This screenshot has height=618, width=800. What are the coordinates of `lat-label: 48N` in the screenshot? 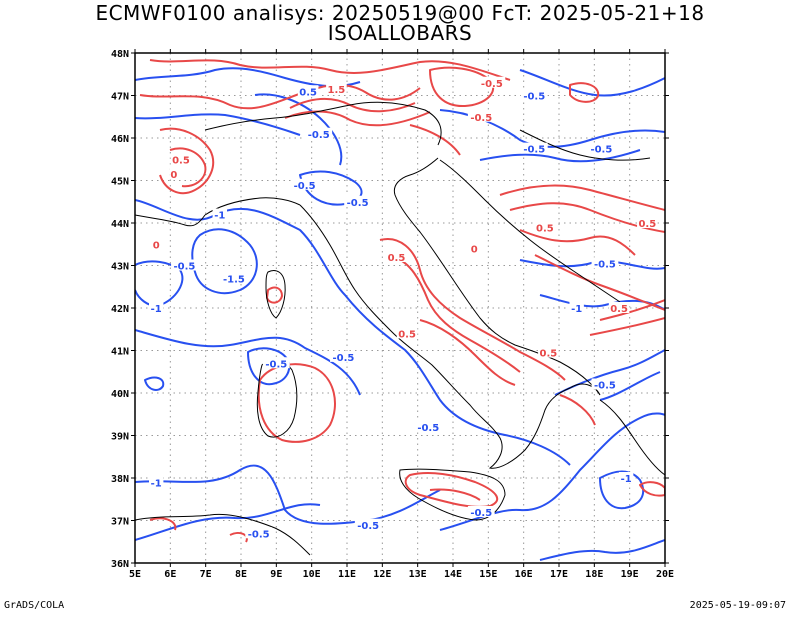 It's located at (120, 54).